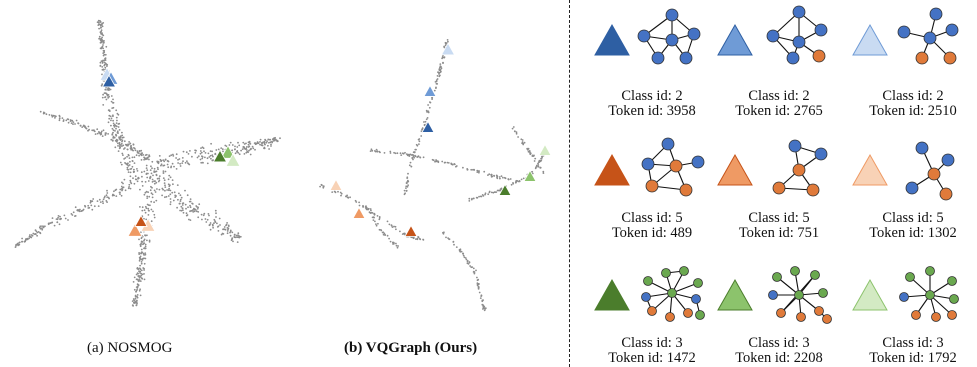 Image resolution: width=977 pixels, height=367 pixels. Describe the element at coordinates (779, 358) in the screenshot. I see `token-id-text: Token id: 2208` at that location.